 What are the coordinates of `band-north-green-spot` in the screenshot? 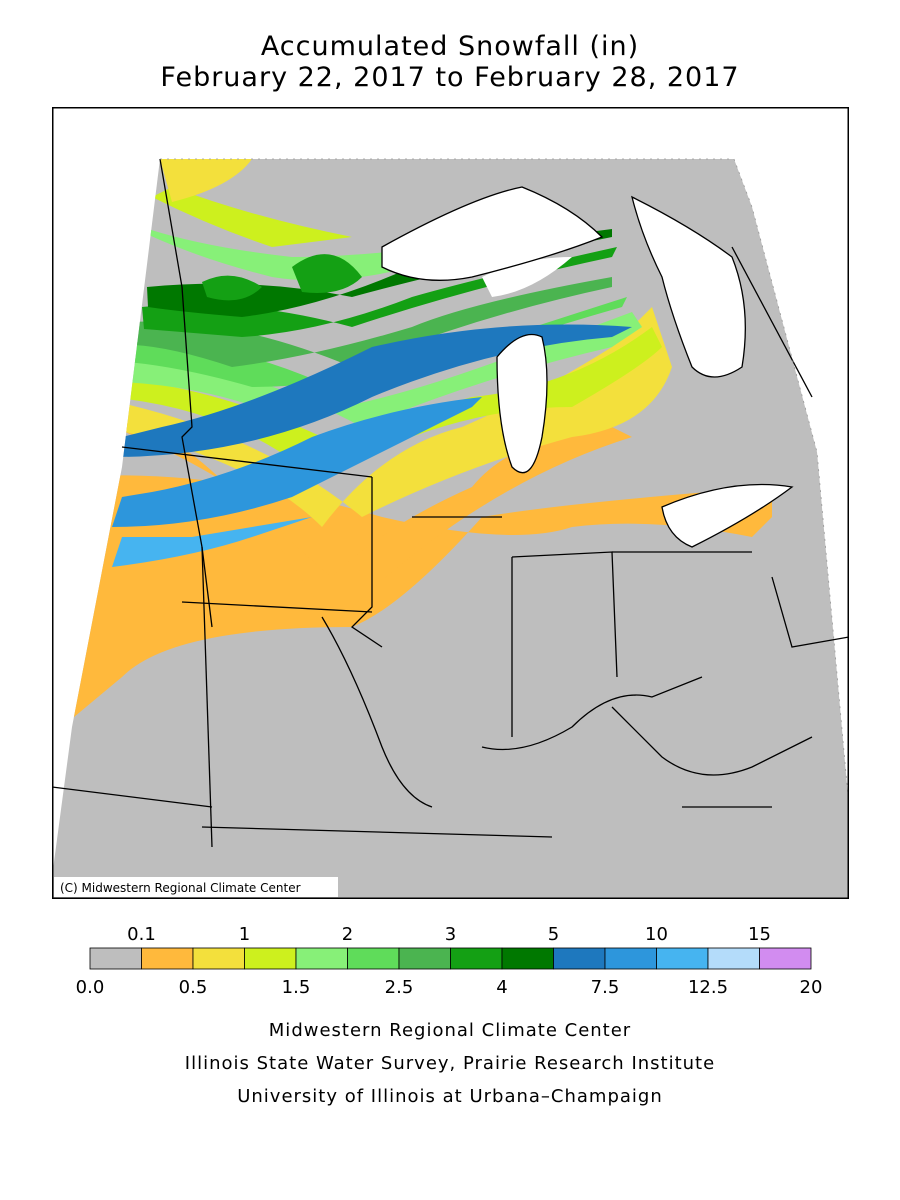 It's located at (232, 288).